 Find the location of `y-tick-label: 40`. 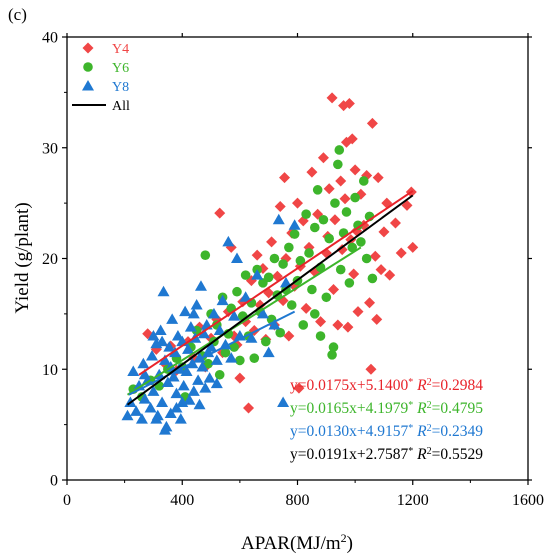

y-tick-label: 40 is located at coordinates (50, 38).